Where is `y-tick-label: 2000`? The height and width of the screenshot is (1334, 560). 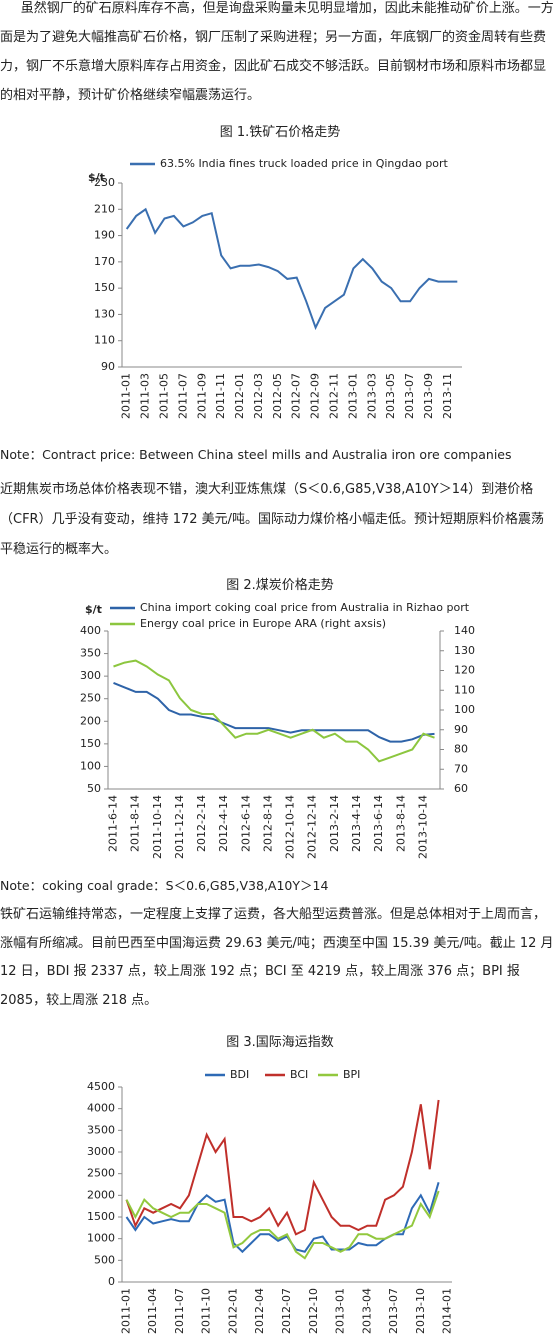 y-tick-label: 2000 is located at coordinates (101, 1194).